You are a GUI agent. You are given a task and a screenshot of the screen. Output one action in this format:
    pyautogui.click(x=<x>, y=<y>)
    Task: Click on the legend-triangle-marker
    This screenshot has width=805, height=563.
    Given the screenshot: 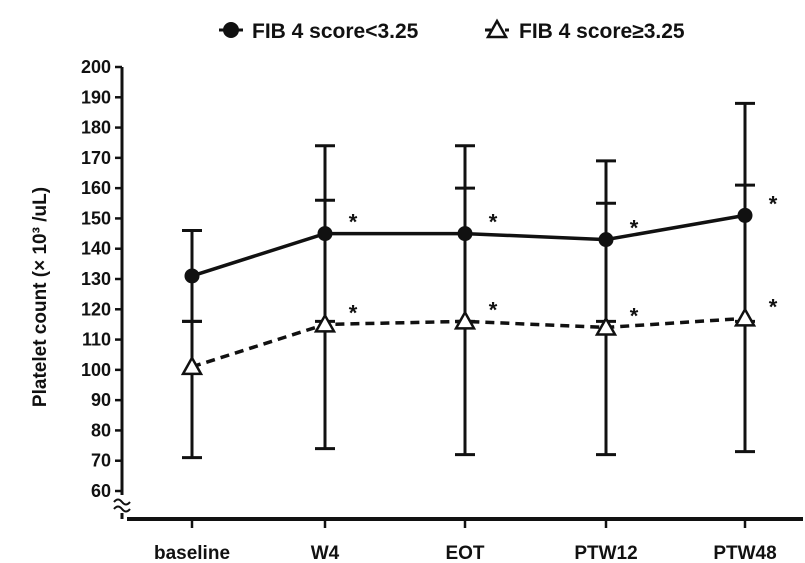 What is the action you would take?
    pyautogui.click(x=497, y=28)
    